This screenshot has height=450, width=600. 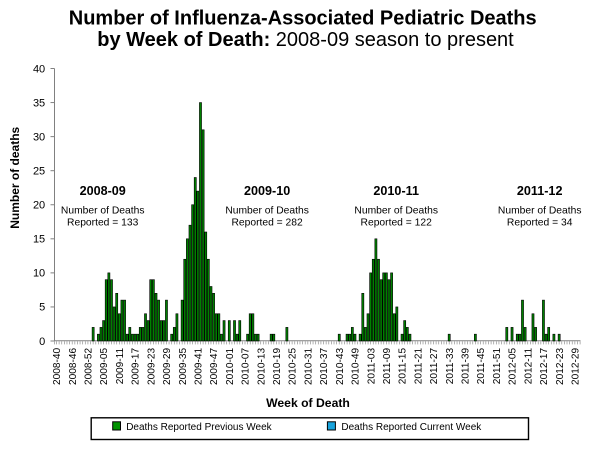 What do you see at coordinates (39, 240) in the screenshot?
I see `svg-text: 15` at bounding box center [39, 240].